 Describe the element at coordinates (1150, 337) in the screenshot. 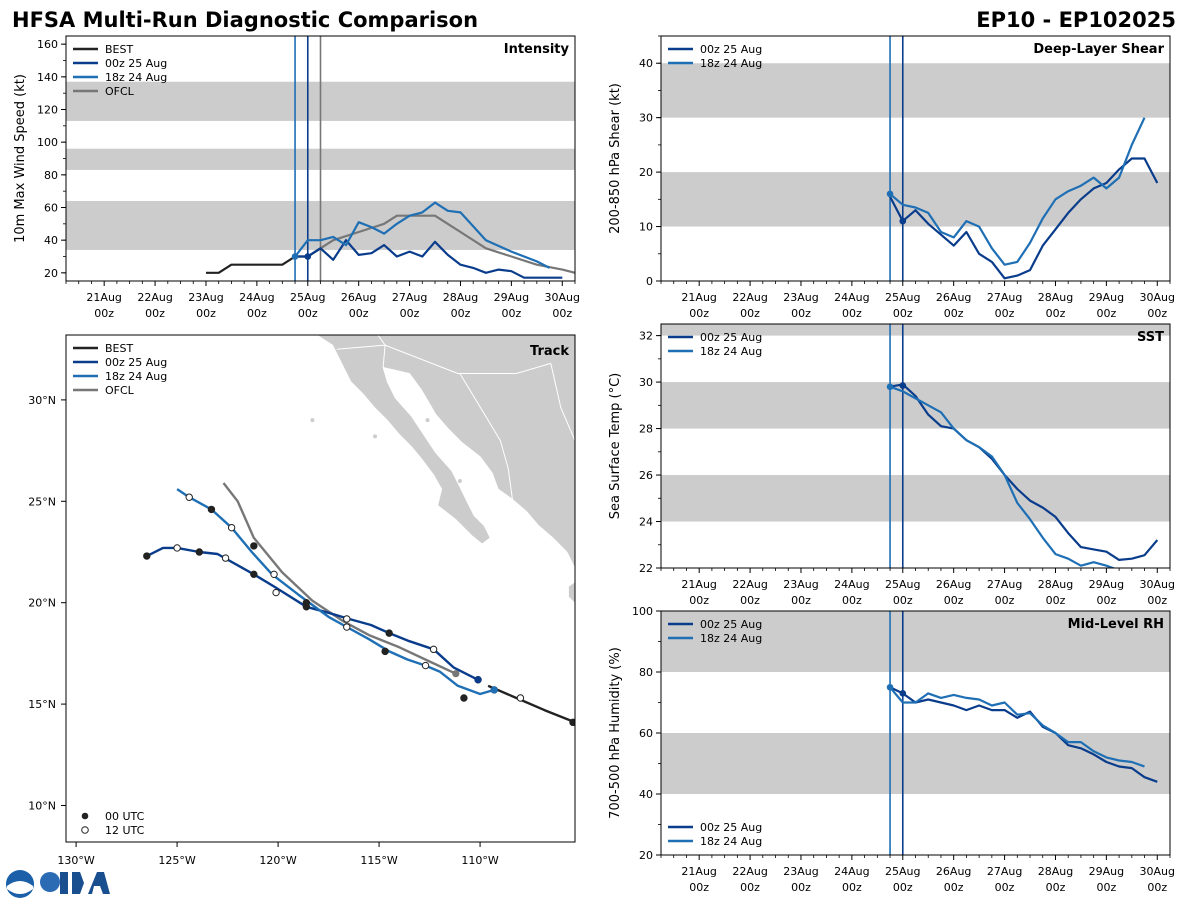

I see `panel-title: SST` at that location.